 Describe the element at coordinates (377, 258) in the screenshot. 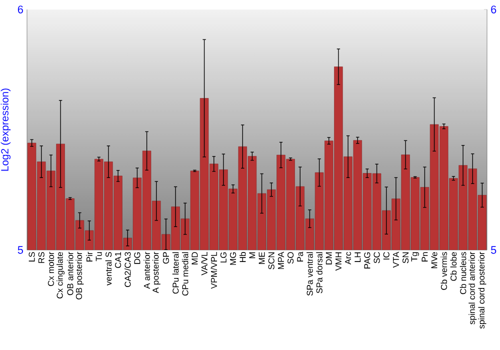

I see `x-tick-label: SC` at that location.